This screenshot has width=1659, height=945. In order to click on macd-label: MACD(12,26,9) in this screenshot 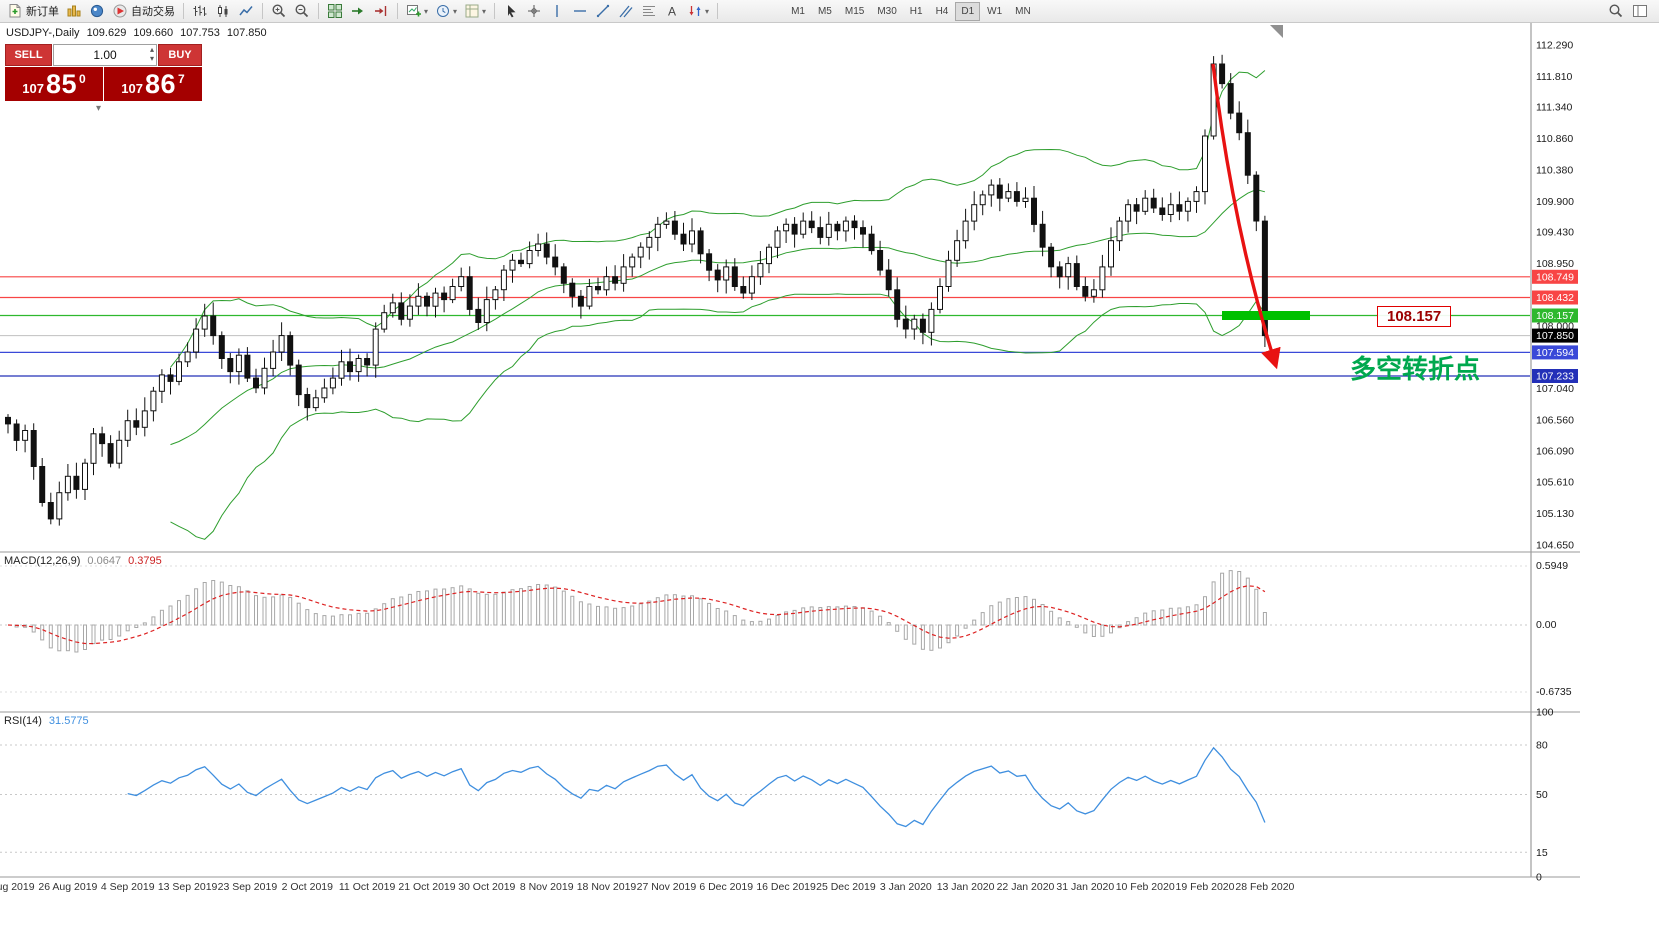, I will do `click(42, 561)`.